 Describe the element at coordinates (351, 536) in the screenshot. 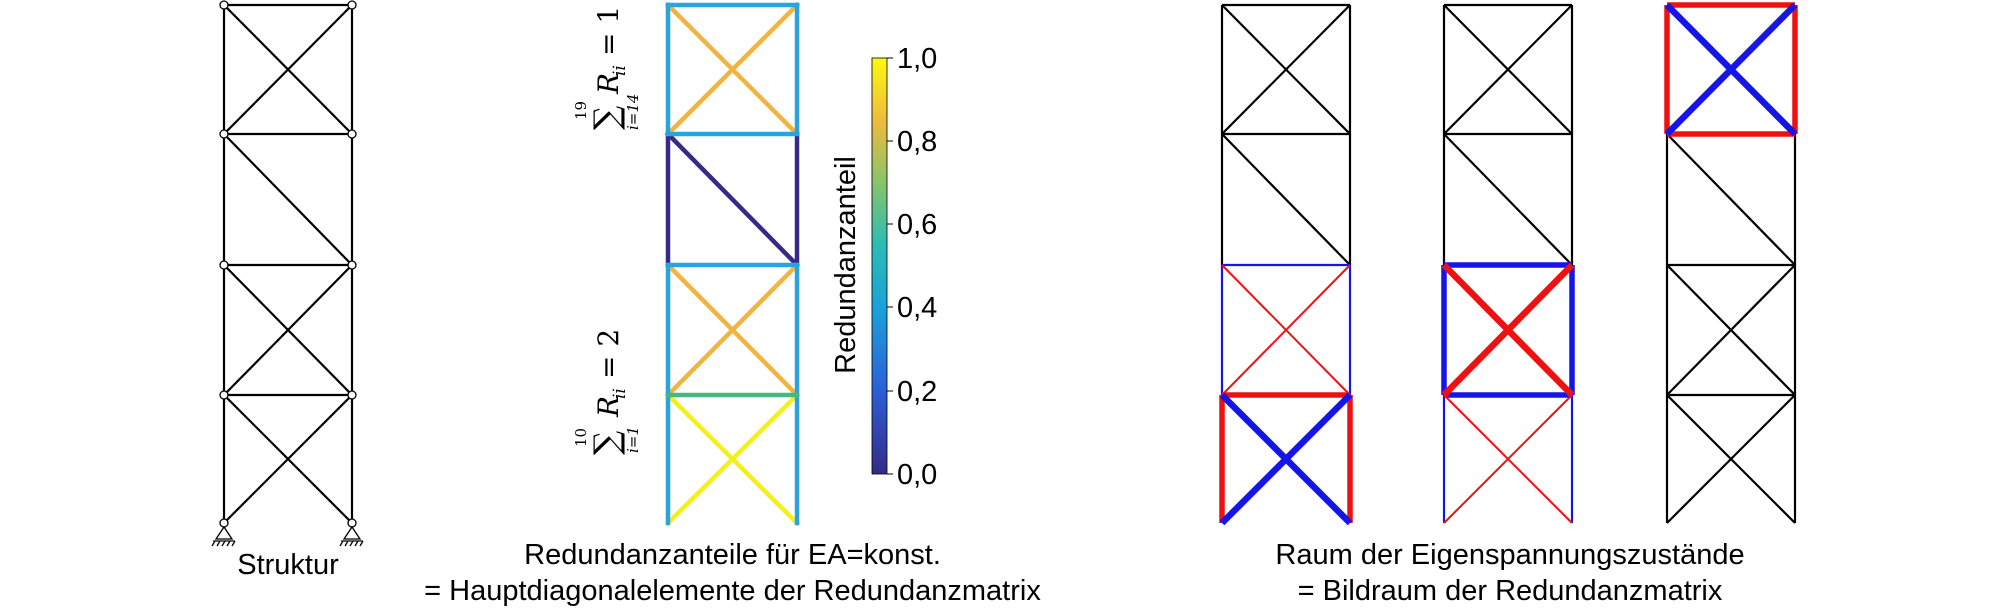

I see `support-right-icon` at that location.